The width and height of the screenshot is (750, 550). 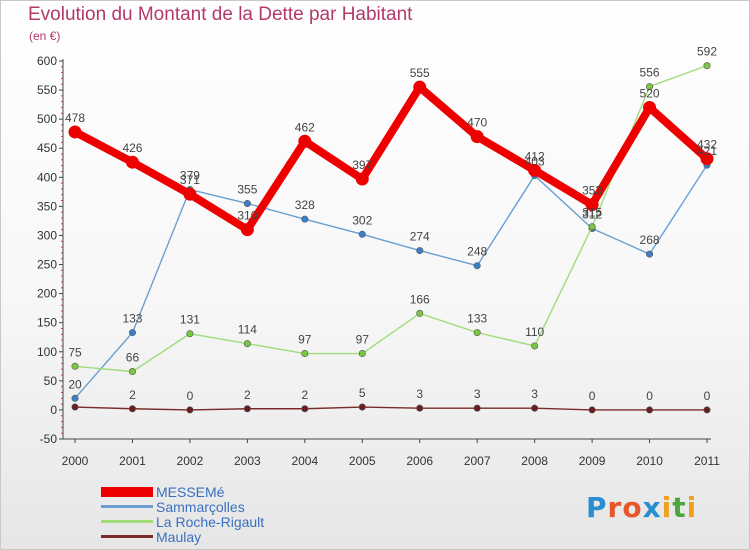 What do you see at coordinates (420, 73) in the screenshot?
I see `data-label: 555` at bounding box center [420, 73].